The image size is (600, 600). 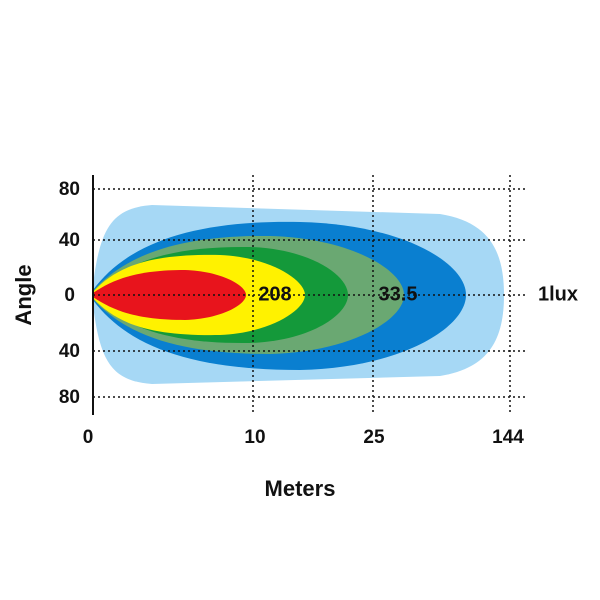 I want to click on x-tick-label: 25, so click(x=374, y=437).